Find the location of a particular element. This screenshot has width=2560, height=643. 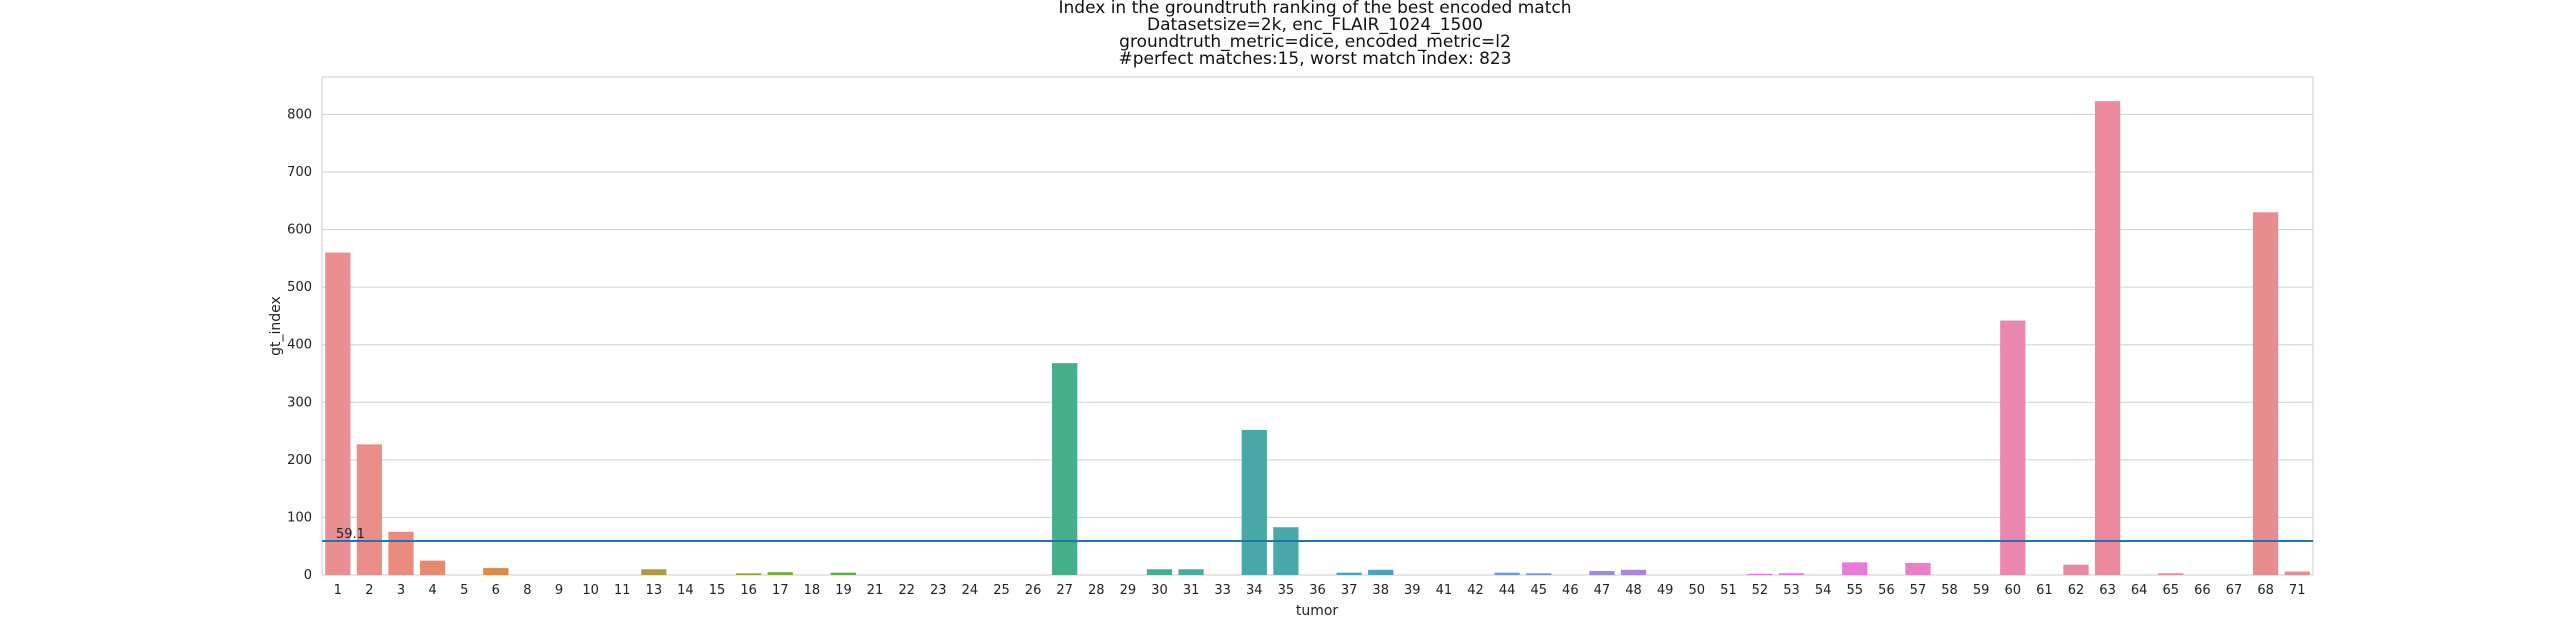

x-tick-label-37: 37 is located at coordinates (1349, 590).